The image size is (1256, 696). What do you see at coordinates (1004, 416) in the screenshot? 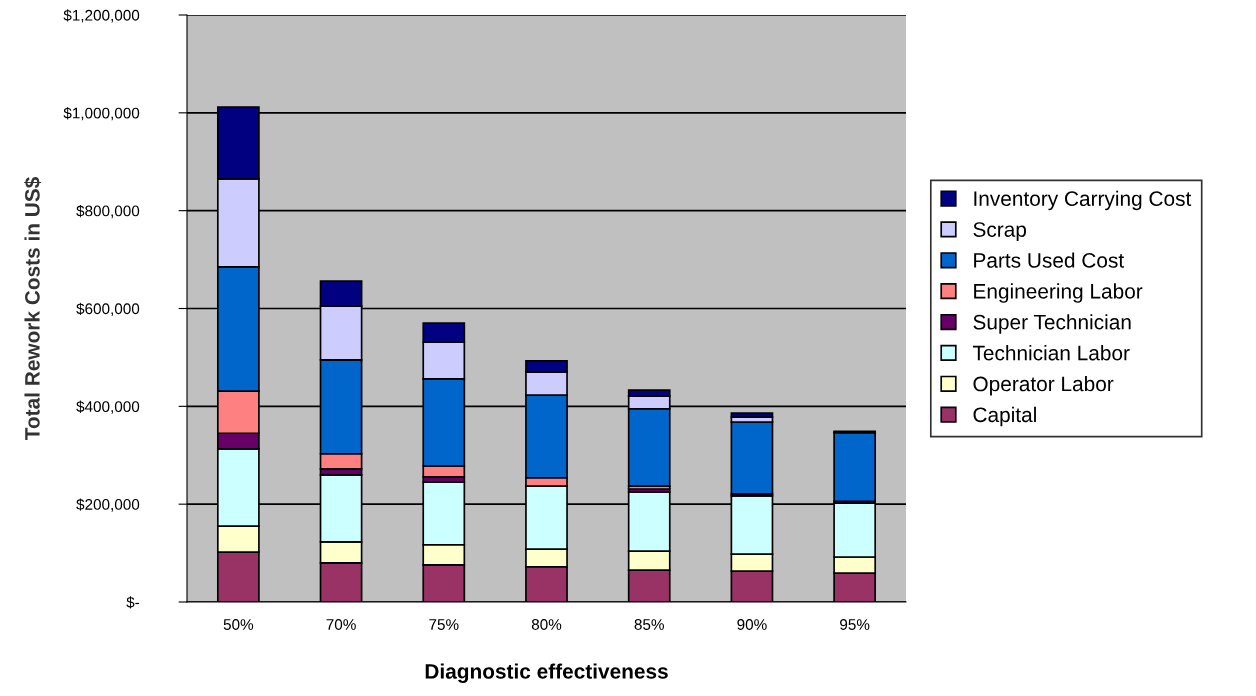
I see `legend-label: Capital` at bounding box center [1004, 416].